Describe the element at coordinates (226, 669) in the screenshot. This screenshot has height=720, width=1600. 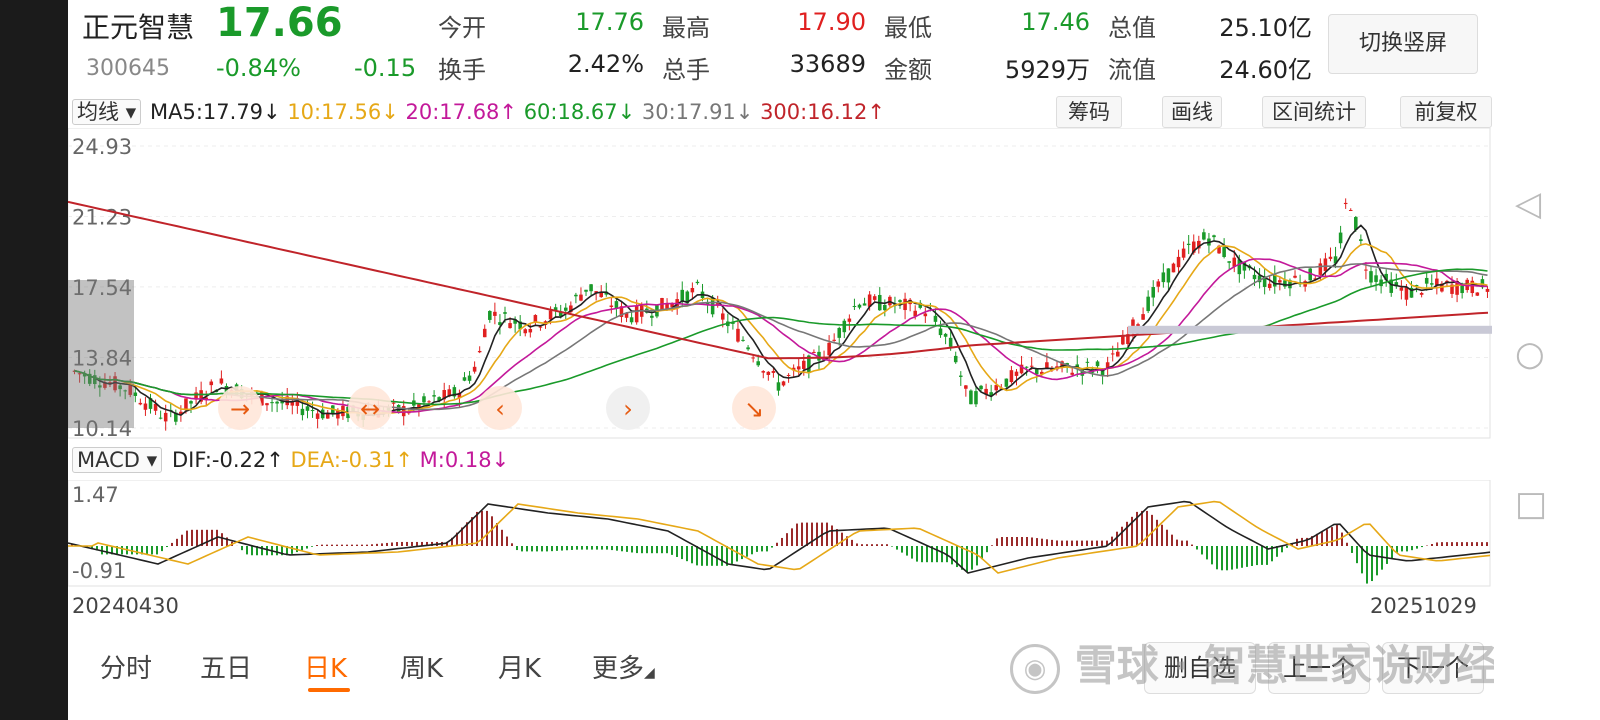
I see `tab-five-day: 五日` at that location.